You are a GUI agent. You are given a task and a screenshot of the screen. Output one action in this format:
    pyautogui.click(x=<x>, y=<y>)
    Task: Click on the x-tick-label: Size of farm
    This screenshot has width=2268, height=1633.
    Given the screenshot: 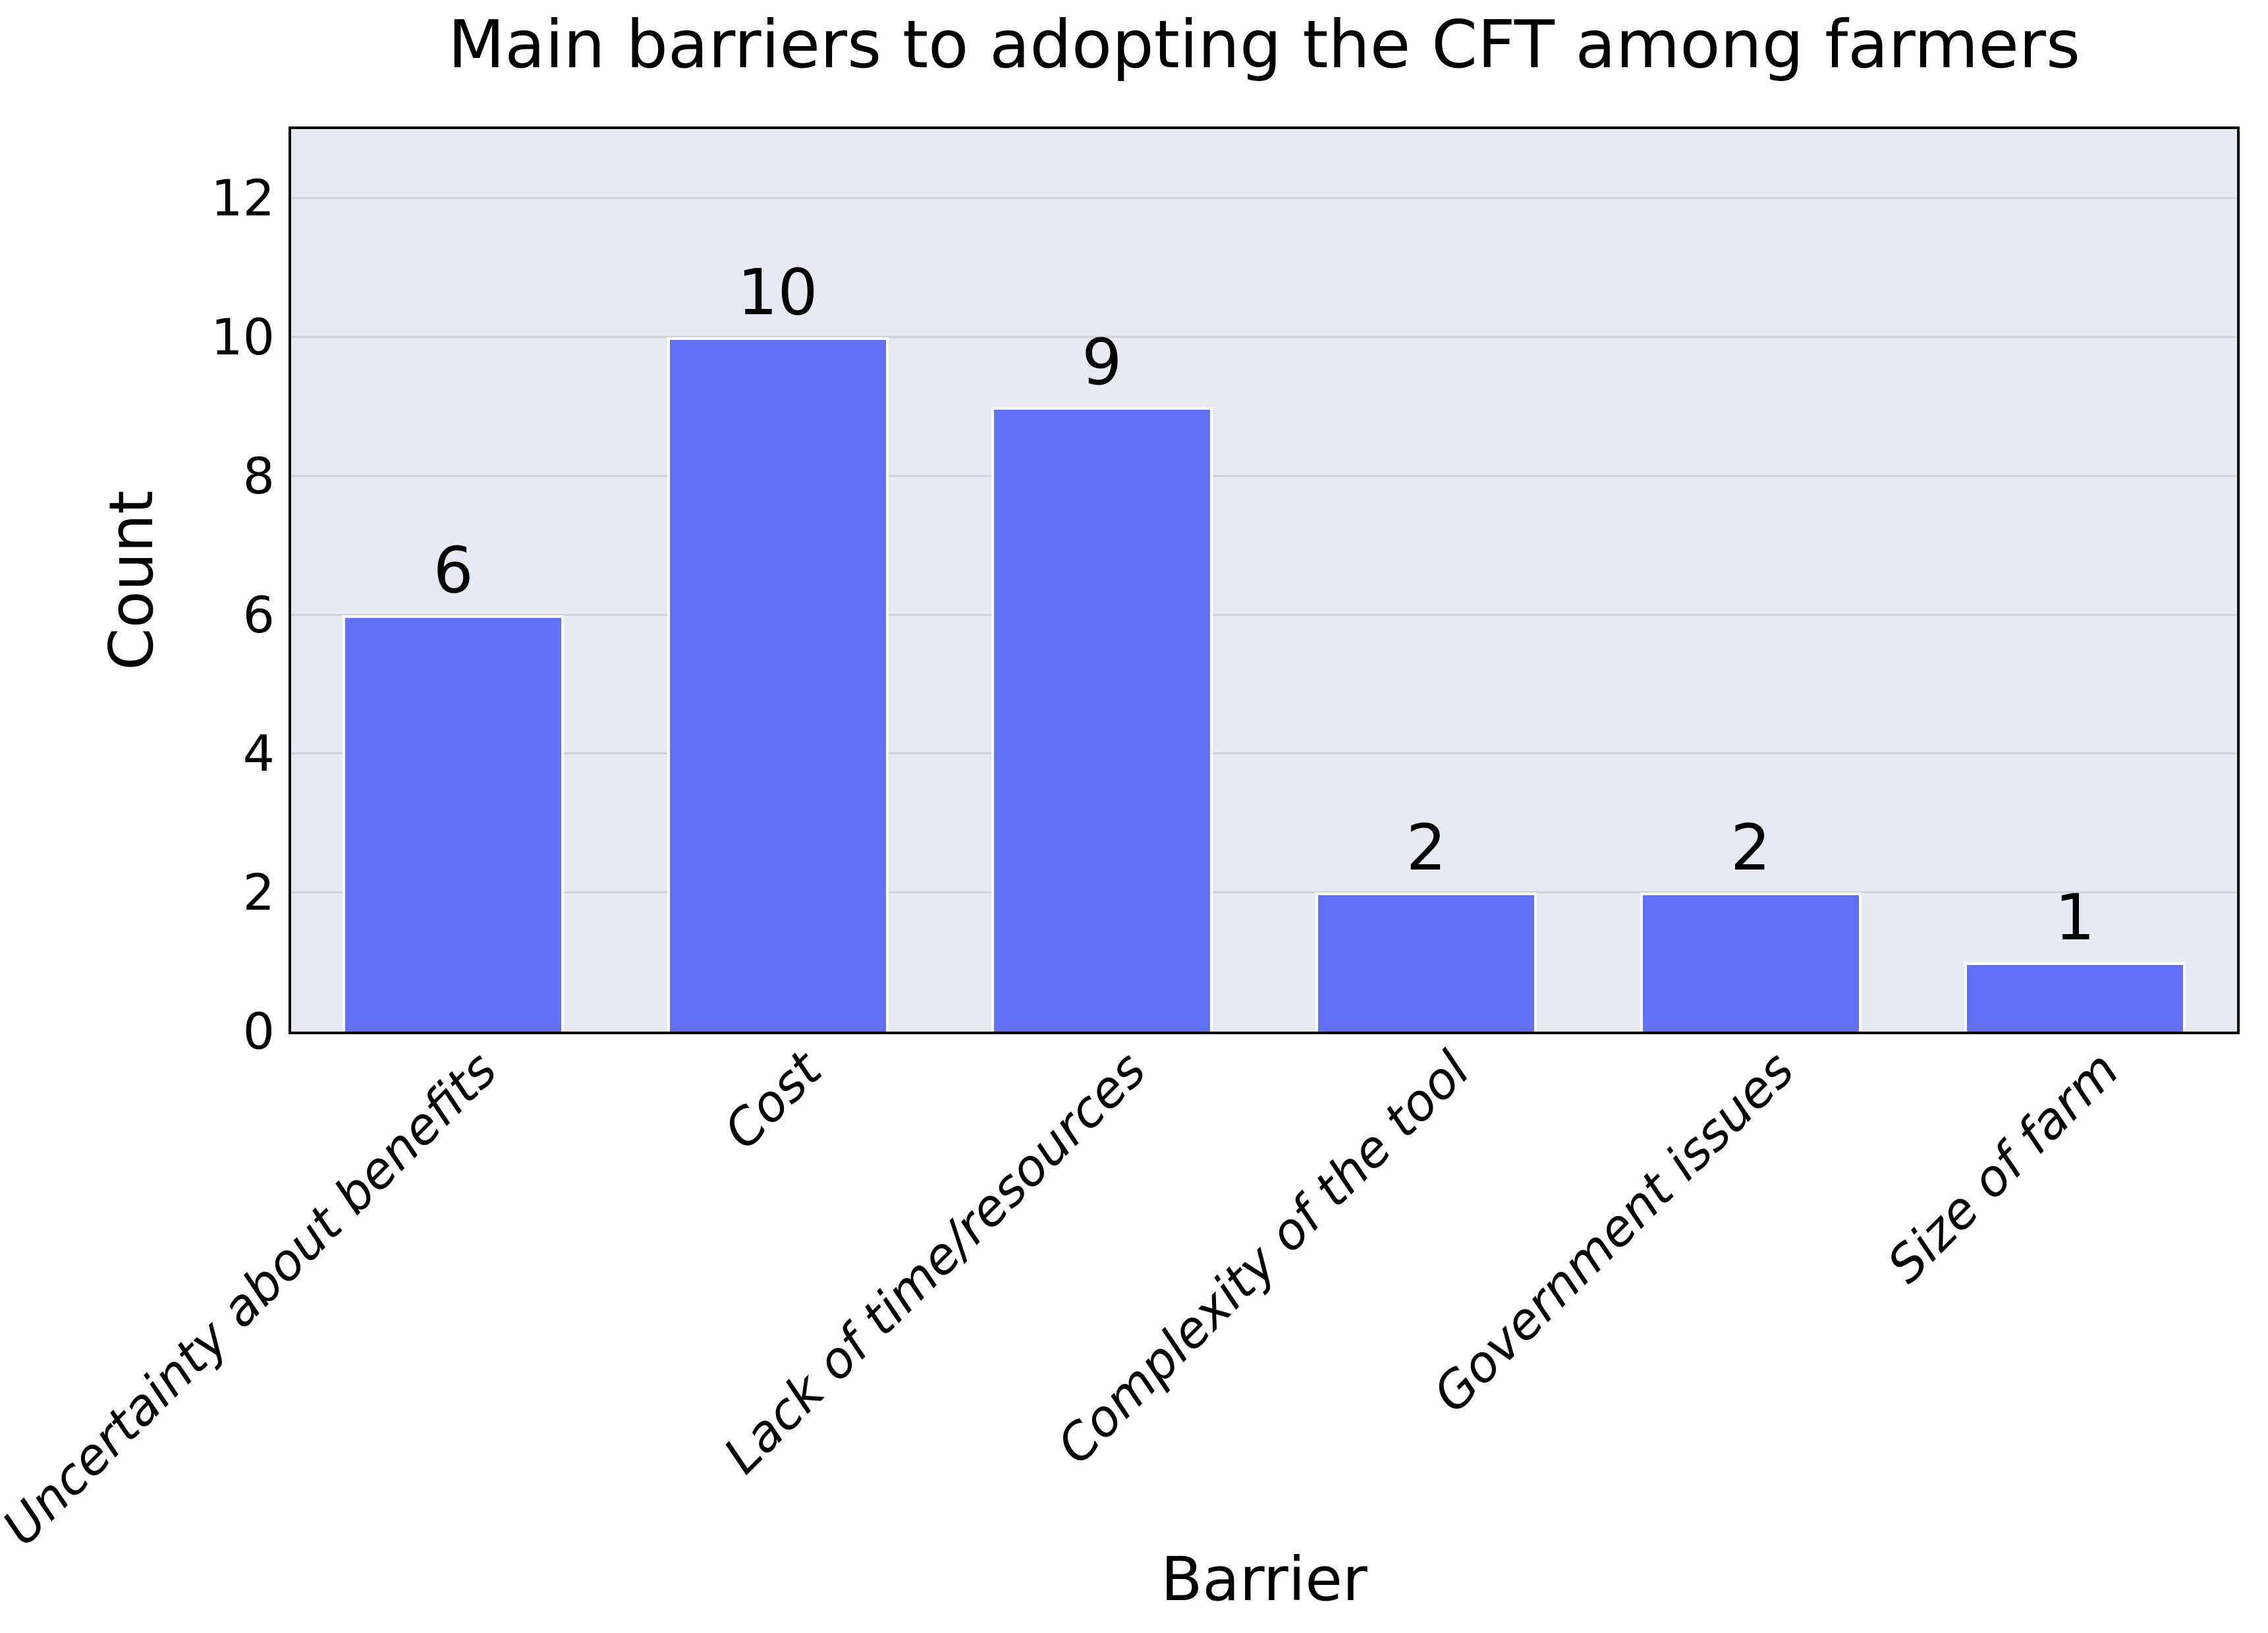 What is the action you would take?
    pyautogui.click(x=2002, y=1167)
    